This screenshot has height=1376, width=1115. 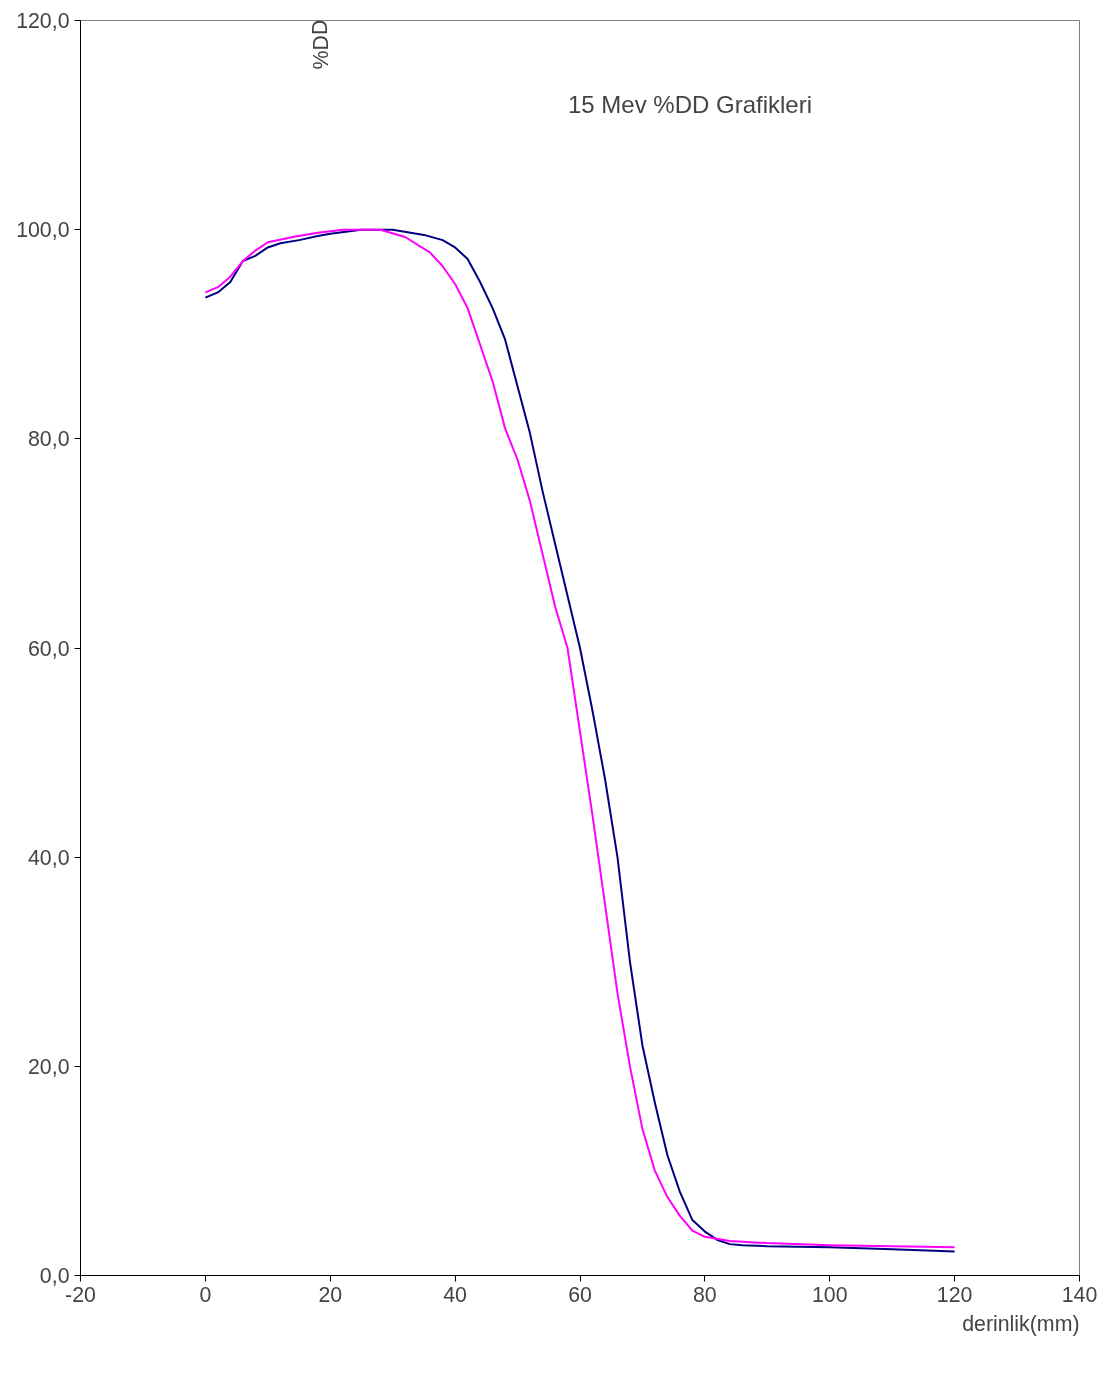 I want to click on y-tick-label: 60,0, so click(x=48, y=648).